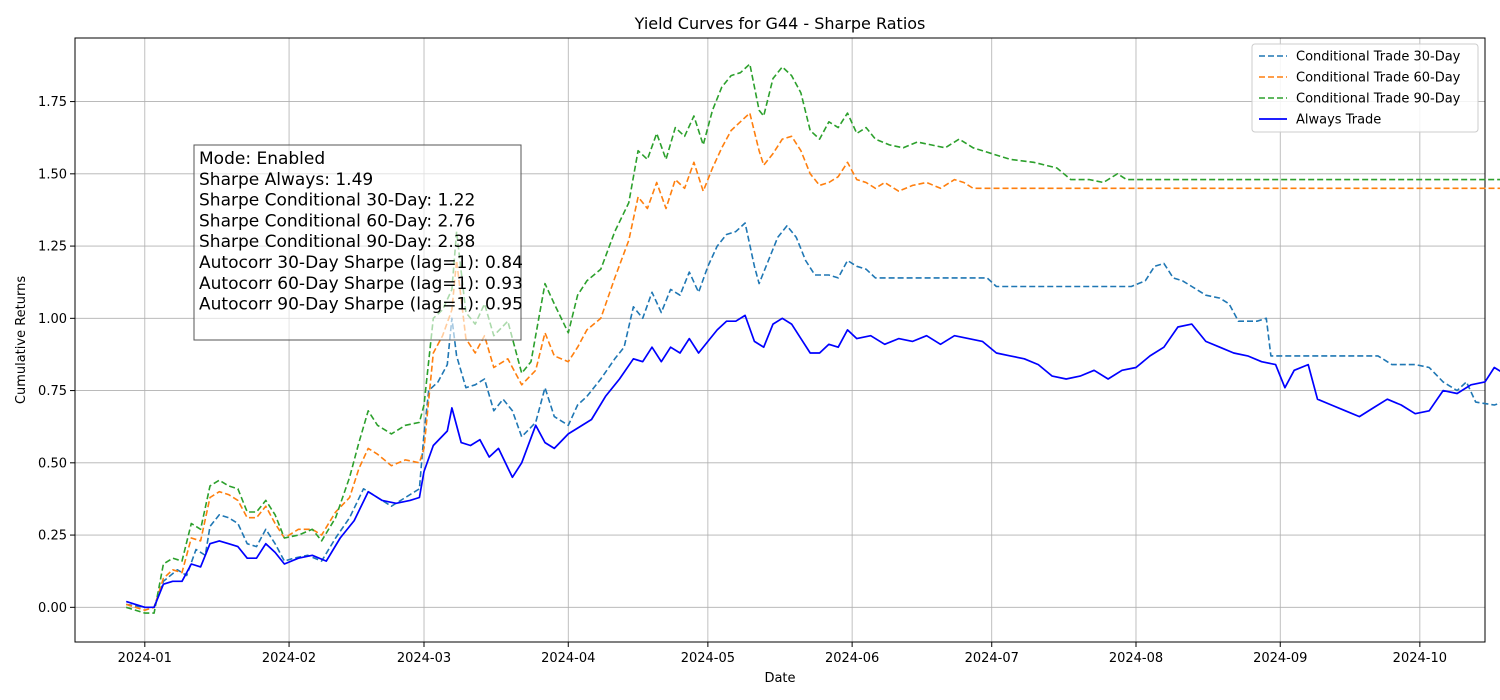 The image size is (1500, 700). I want to click on y-axis: 0.00 0.25 0.50 0.75 1.00 1.25 1.50 1.75, so click(56, 355).